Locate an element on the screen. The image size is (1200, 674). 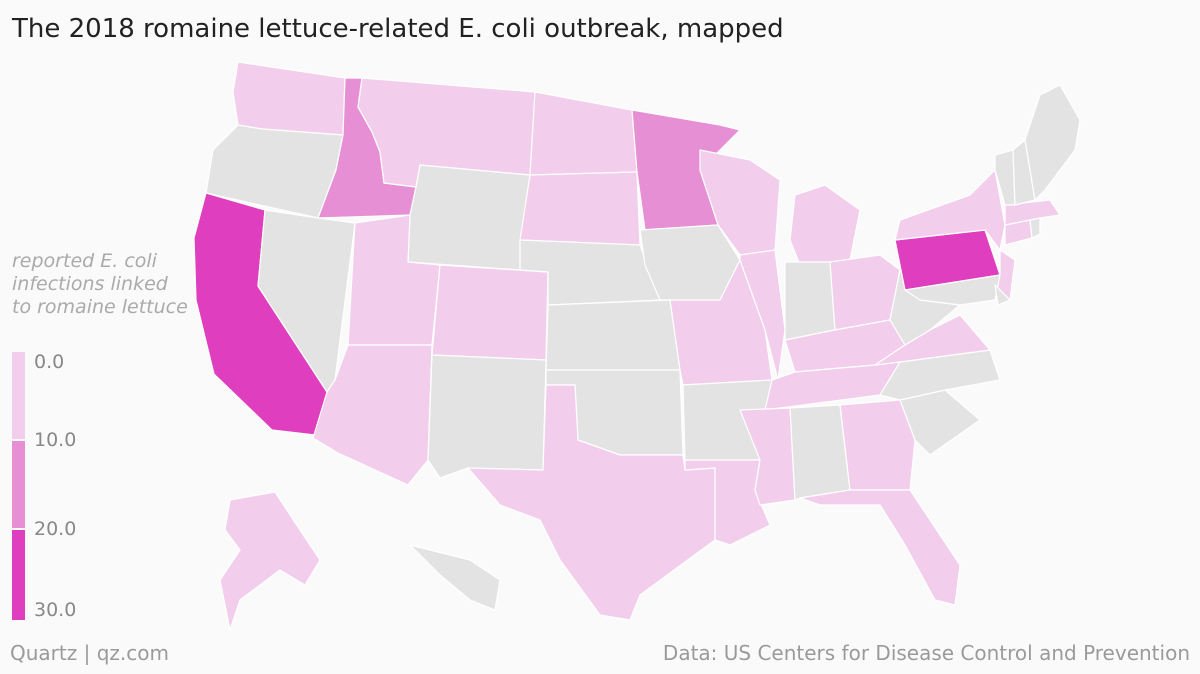
state-sd is located at coordinates (580, 208).